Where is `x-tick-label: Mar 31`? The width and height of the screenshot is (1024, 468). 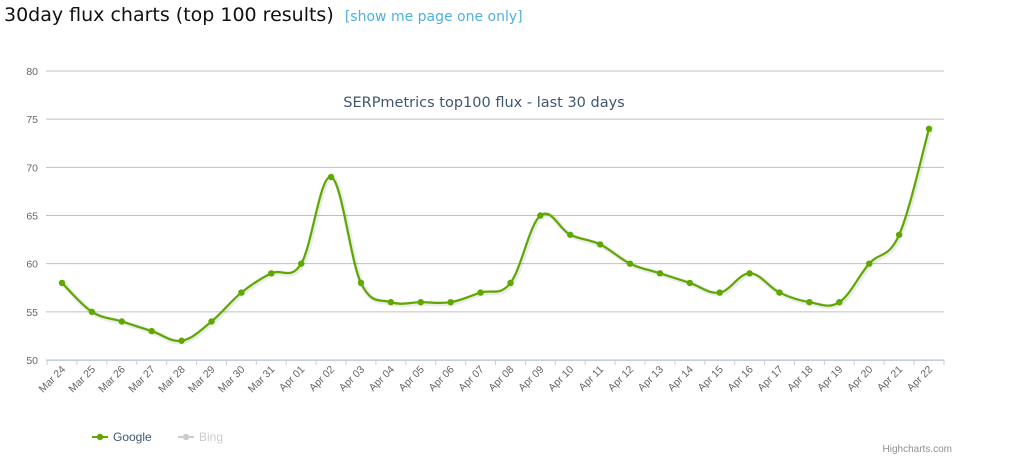 x-tick-label: Mar 31 is located at coordinates (262, 380).